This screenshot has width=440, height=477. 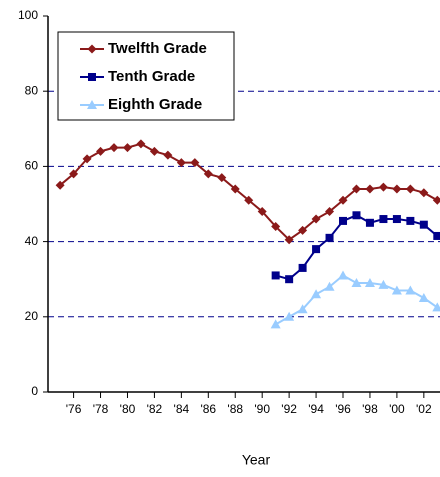 What do you see at coordinates (101, 409) in the screenshot?
I see `x-tick-label: '78` at bounding box center [101, 409].